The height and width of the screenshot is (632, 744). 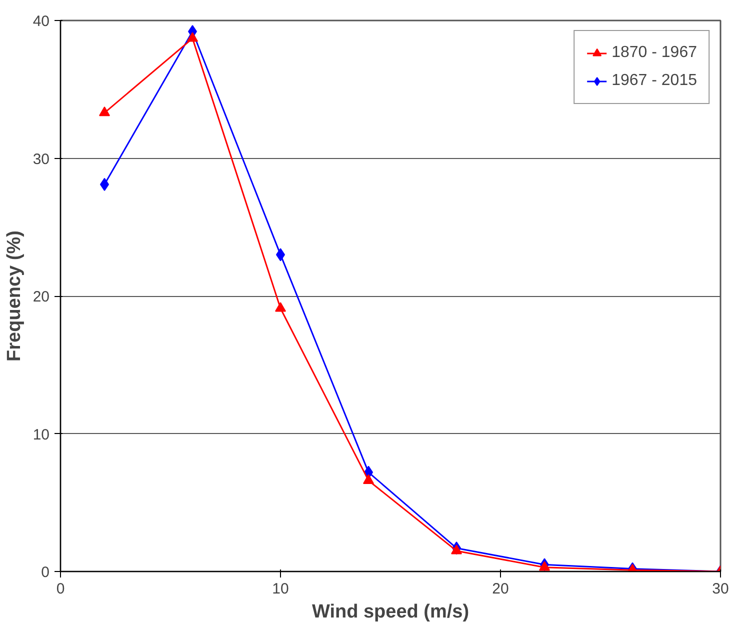 What do you see at coordinates (41, 297) in the screenshot?
I see `y-tick-label: 20` at bounding box center [41, 297].